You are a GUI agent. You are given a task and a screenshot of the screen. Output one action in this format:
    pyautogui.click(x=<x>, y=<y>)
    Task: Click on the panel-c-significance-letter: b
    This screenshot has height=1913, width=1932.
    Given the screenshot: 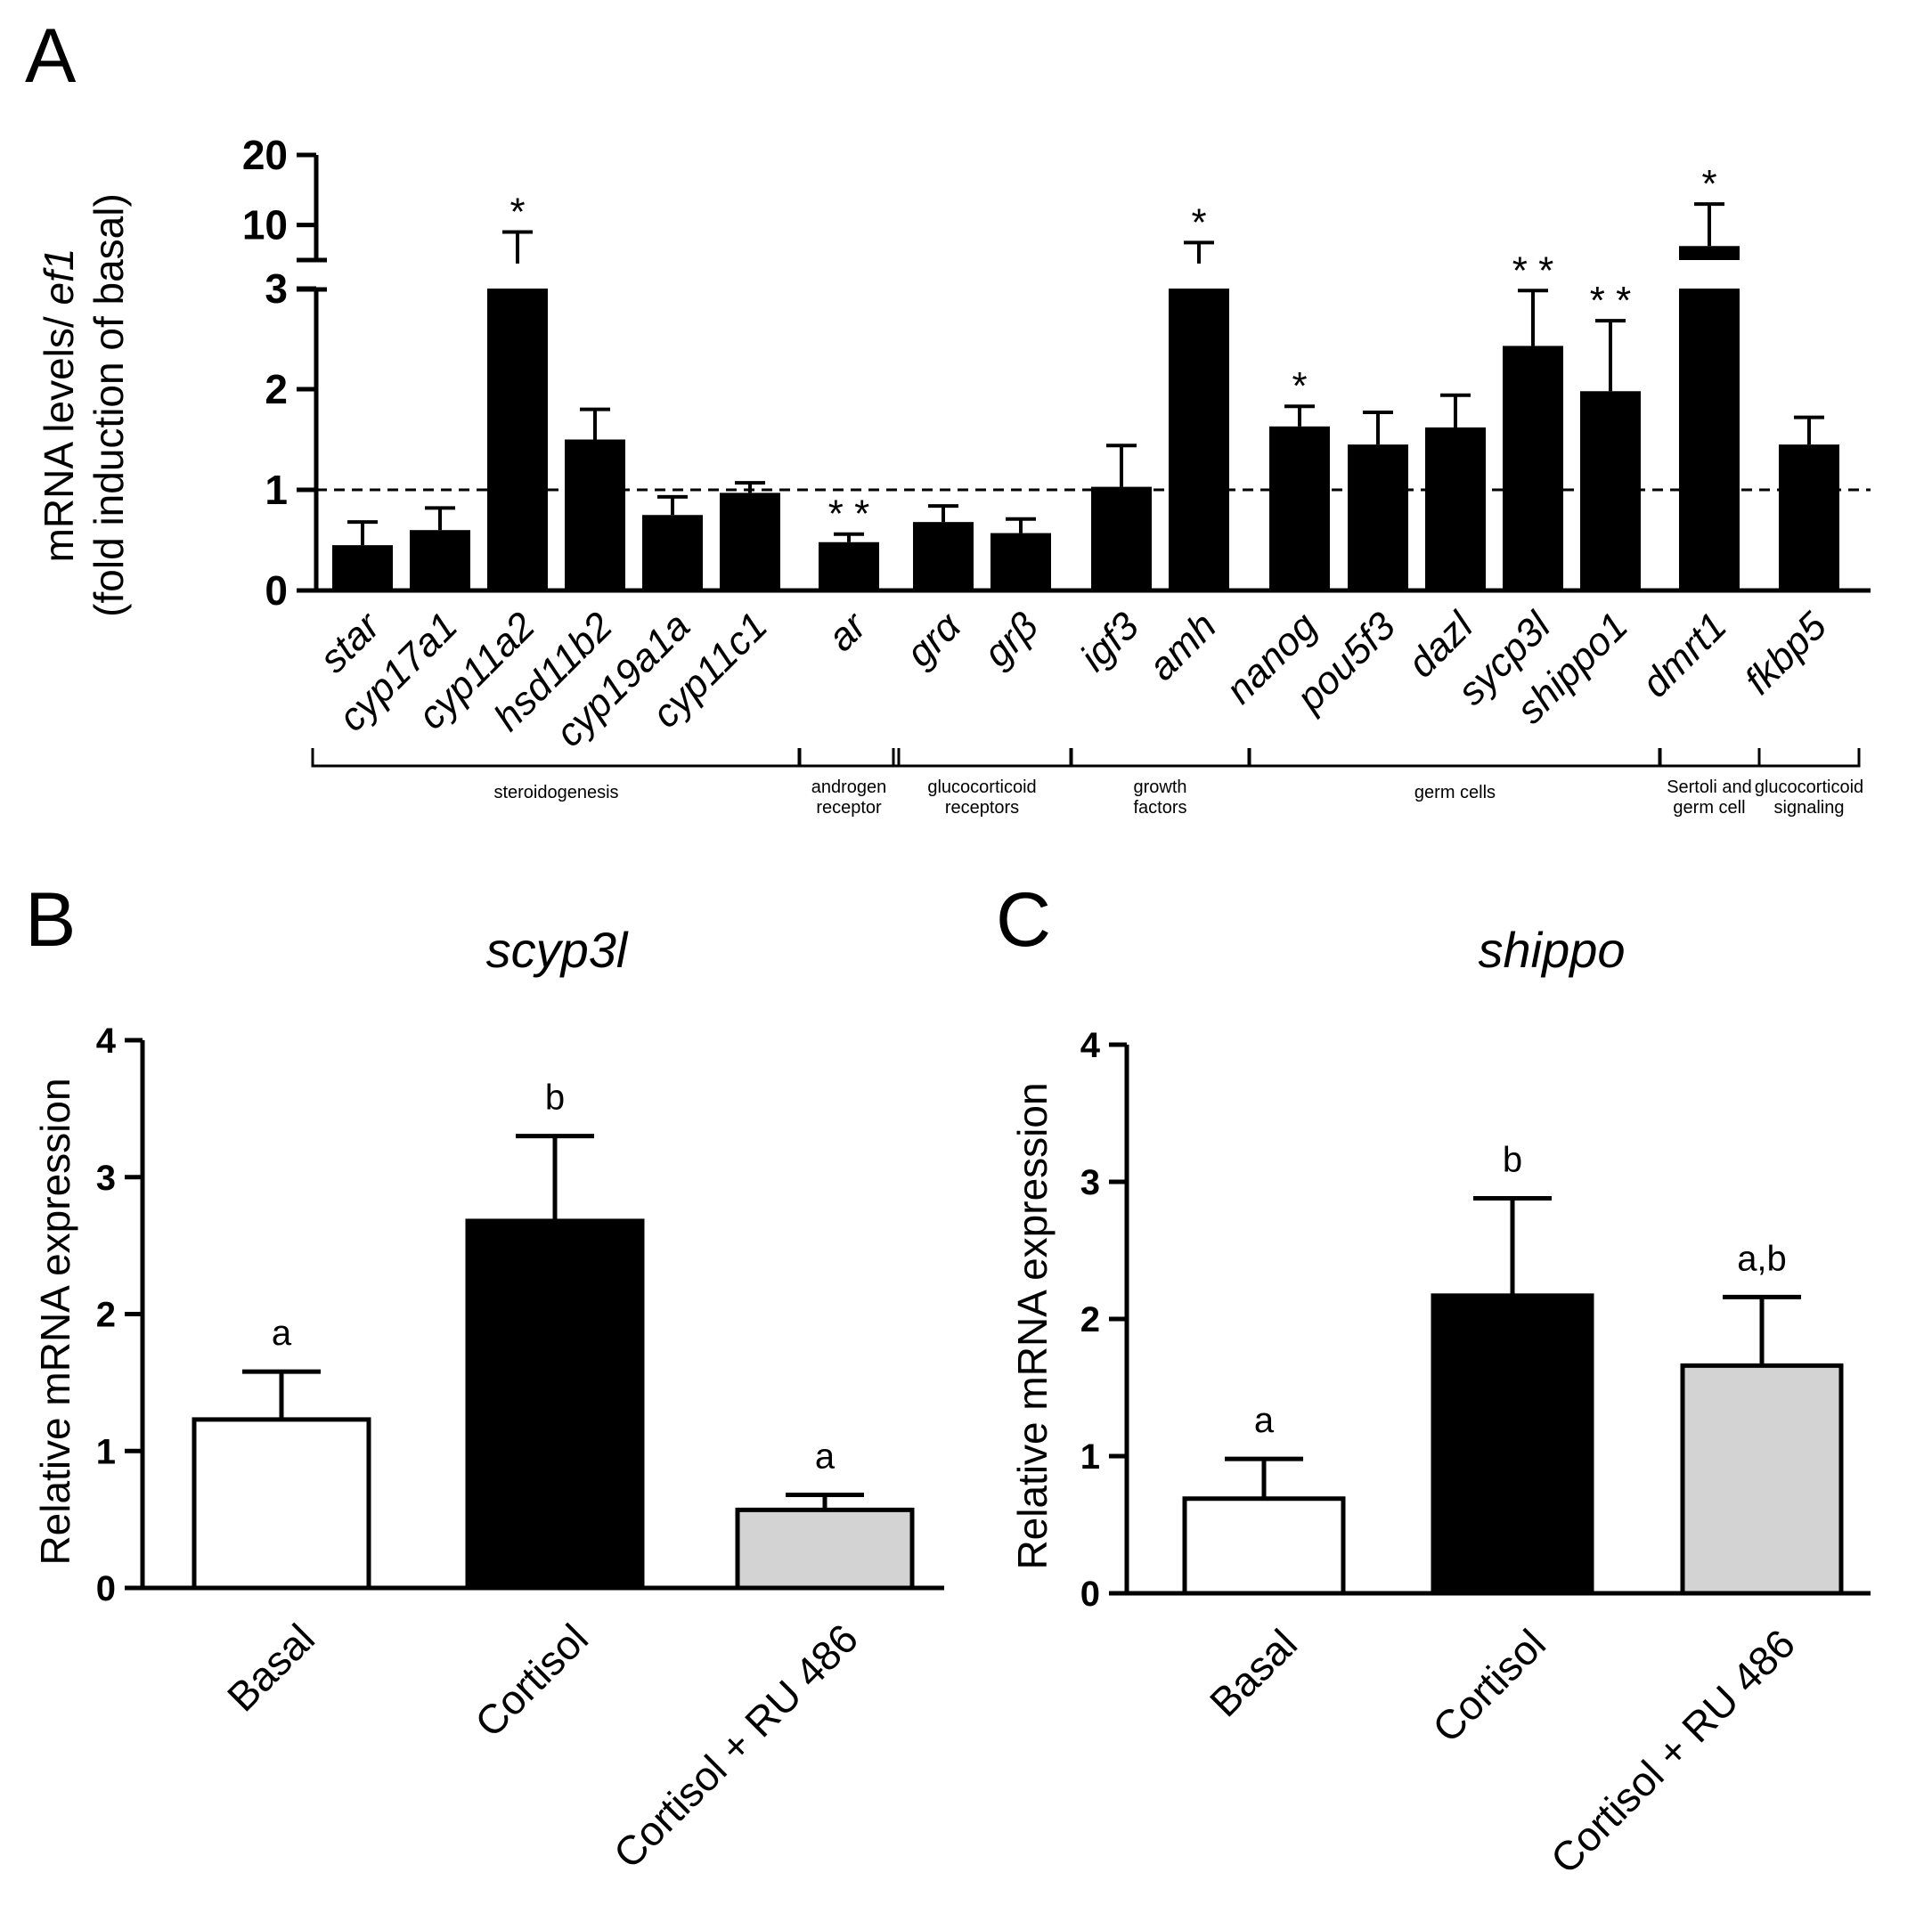 What is the action you would take?
    pyautogui.click(x=1513, y=1159)
    